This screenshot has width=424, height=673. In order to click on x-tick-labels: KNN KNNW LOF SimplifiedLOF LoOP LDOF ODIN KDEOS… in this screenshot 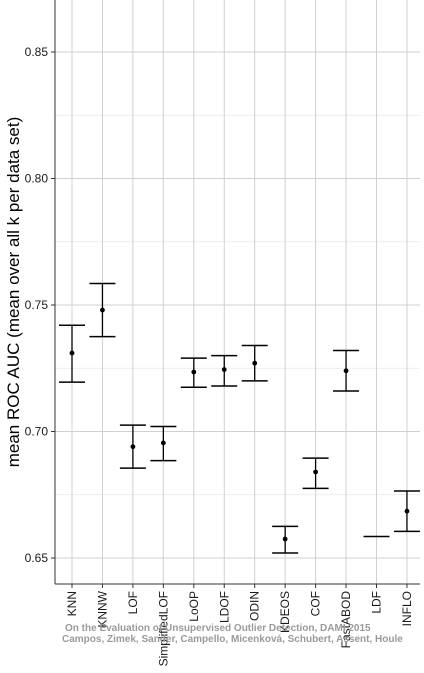, I will do `click(239, 625)`.